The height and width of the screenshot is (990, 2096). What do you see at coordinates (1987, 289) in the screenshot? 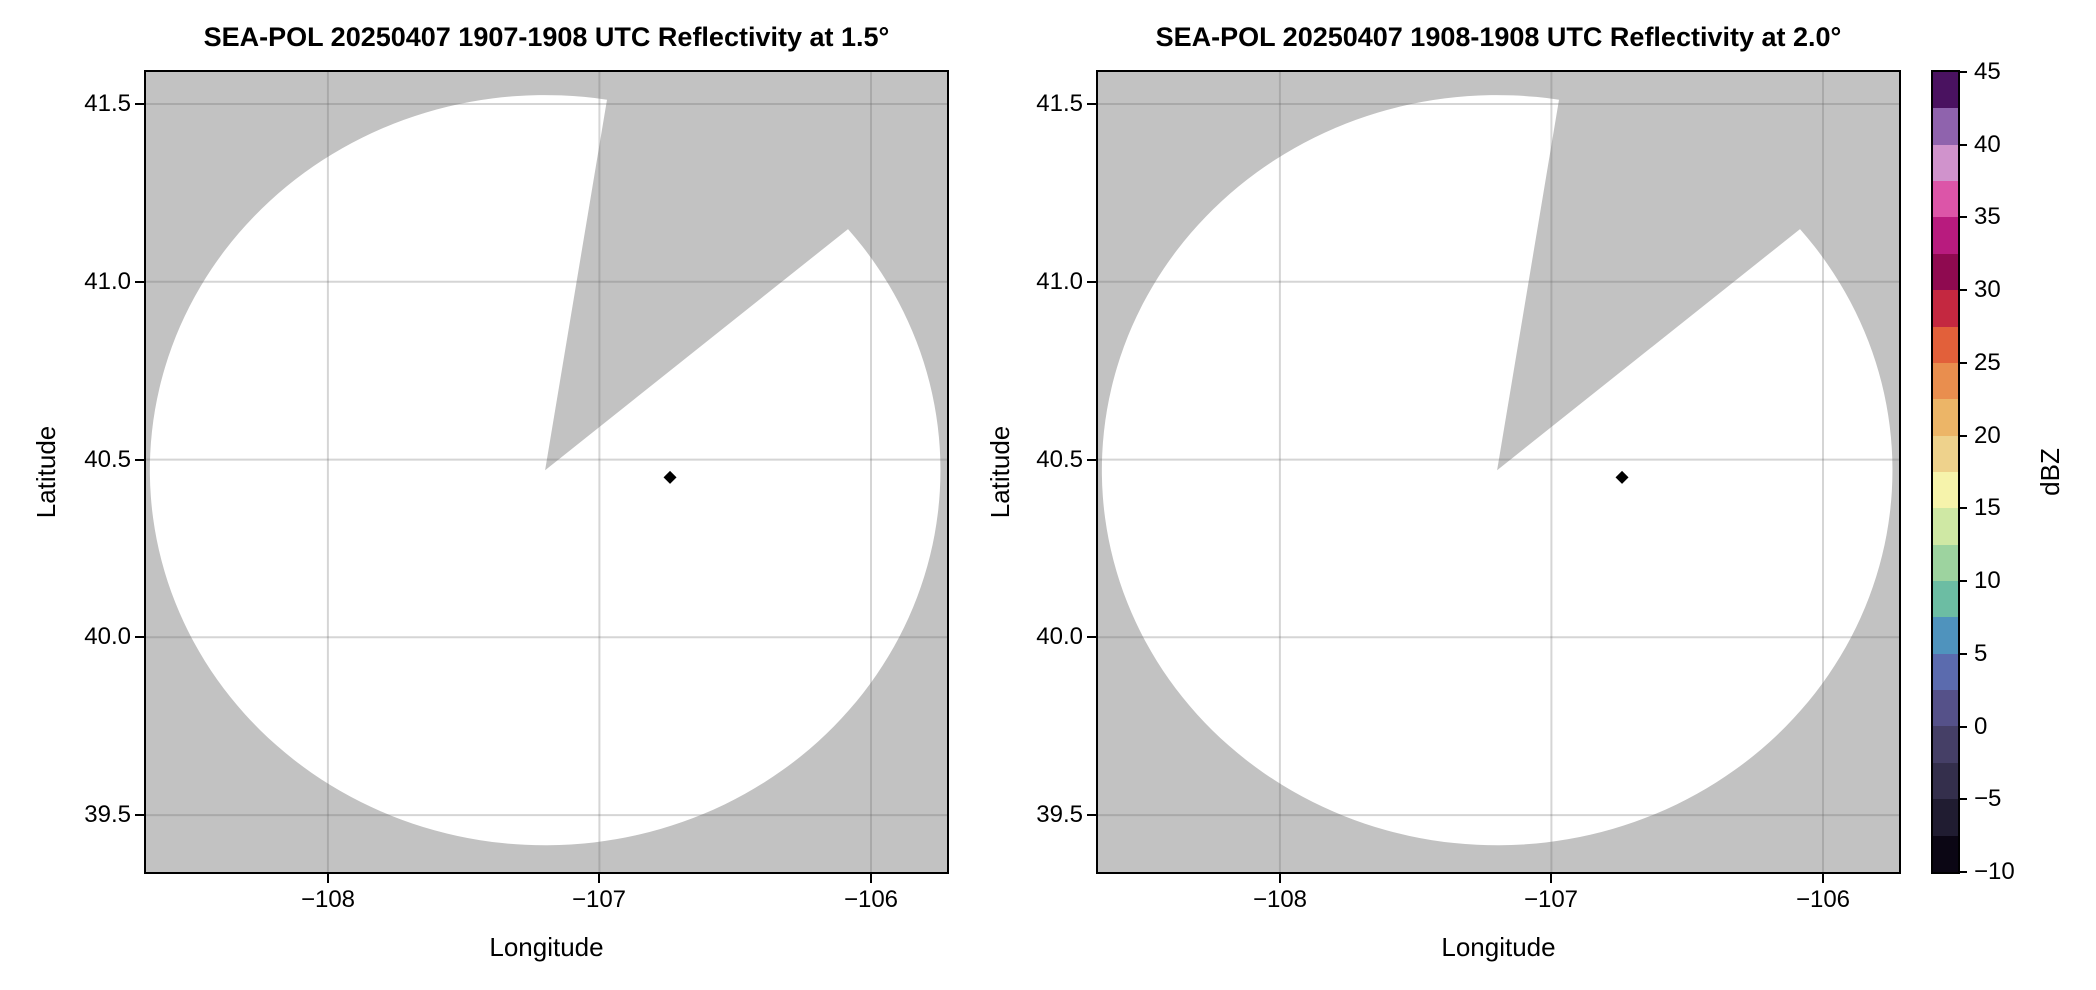
I see `colorbar-tick-label: 30` at bounding box center [1987, 289].